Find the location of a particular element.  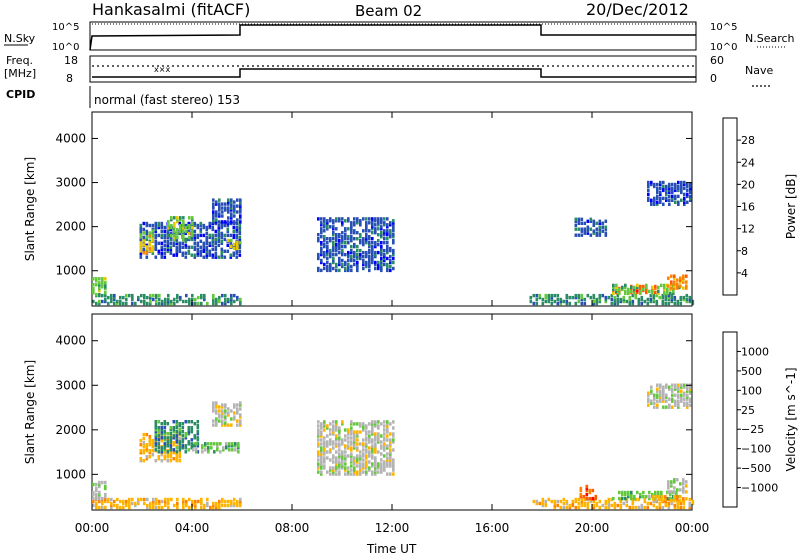

velocity-y-tick-label: 2000 is located at coordinates (70, 430).